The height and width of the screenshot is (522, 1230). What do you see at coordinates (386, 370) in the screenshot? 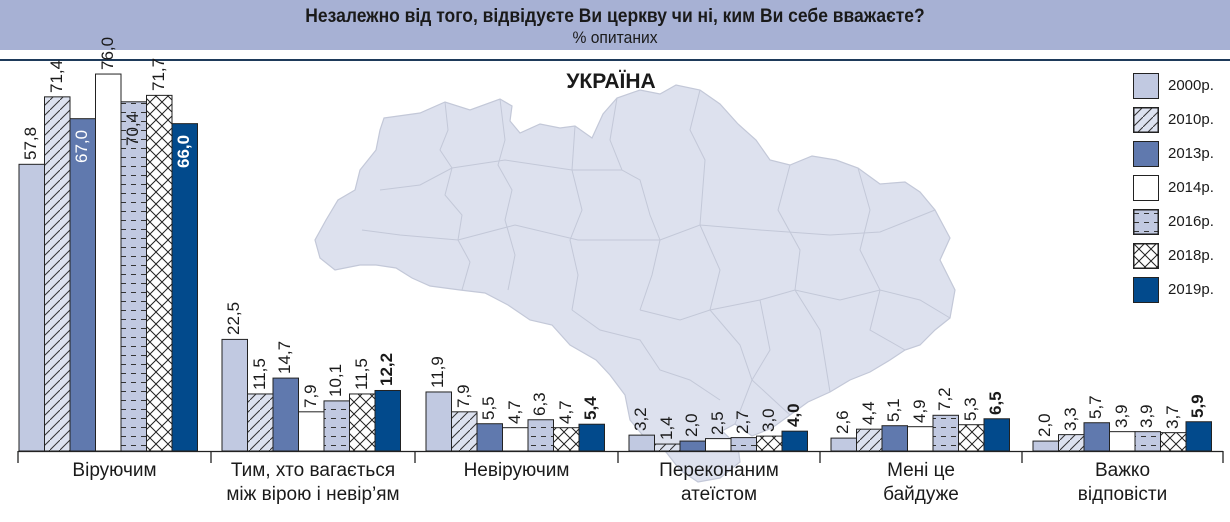
I see `bar-value-label: 12,2` at bounding box center [386, 370].